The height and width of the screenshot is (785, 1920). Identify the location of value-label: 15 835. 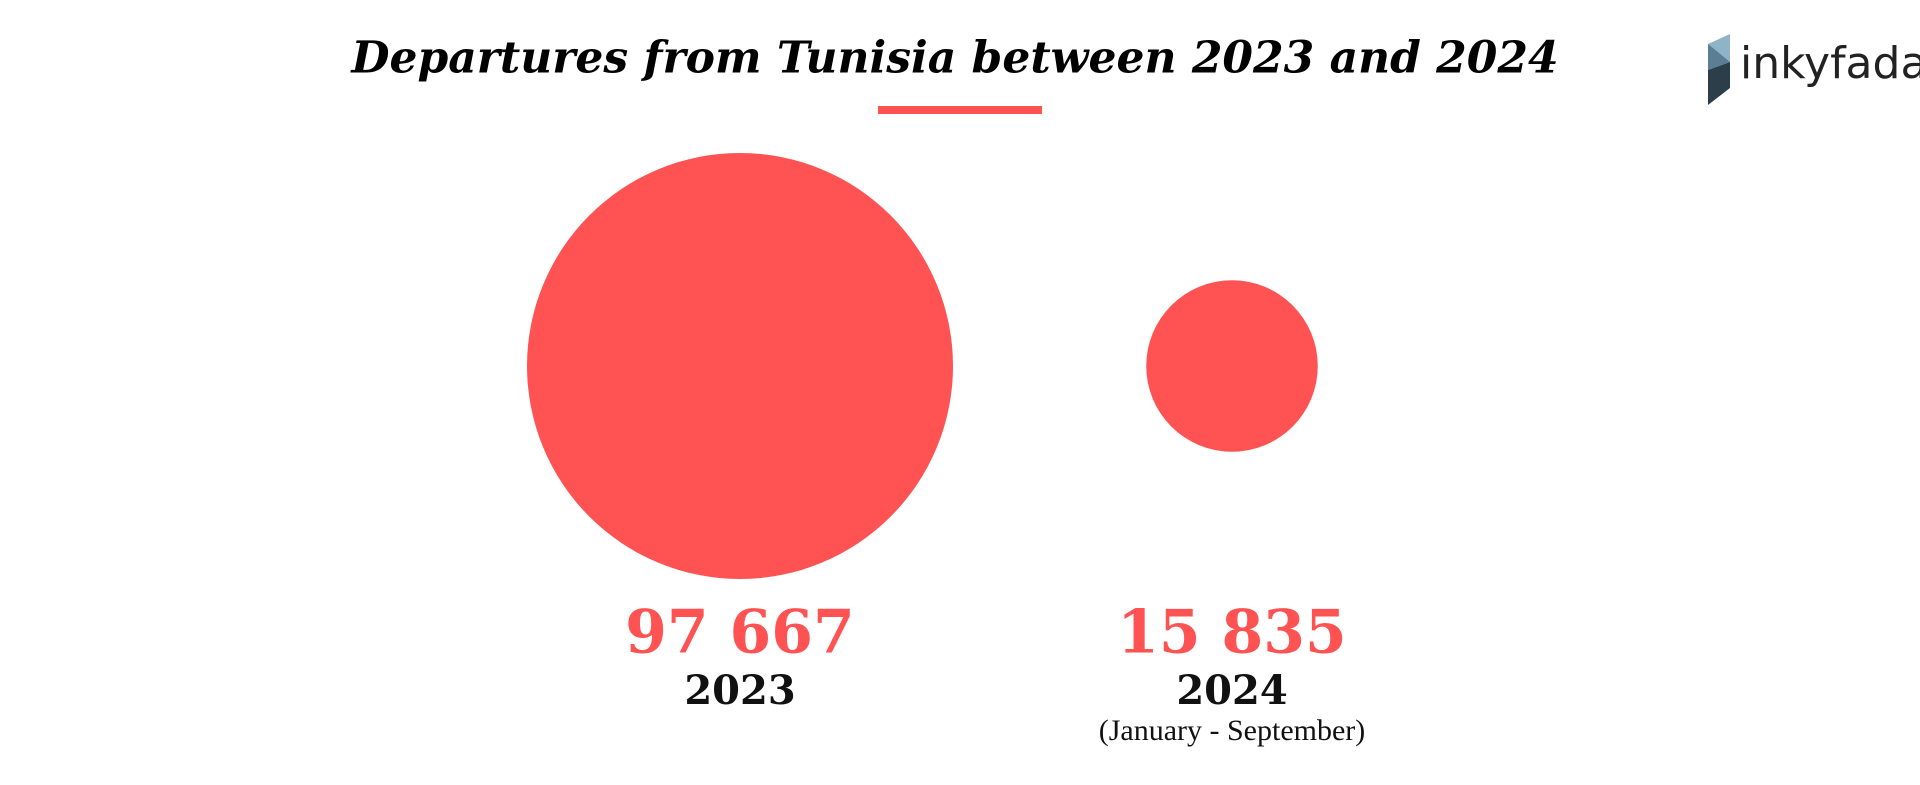
(1232, 633).